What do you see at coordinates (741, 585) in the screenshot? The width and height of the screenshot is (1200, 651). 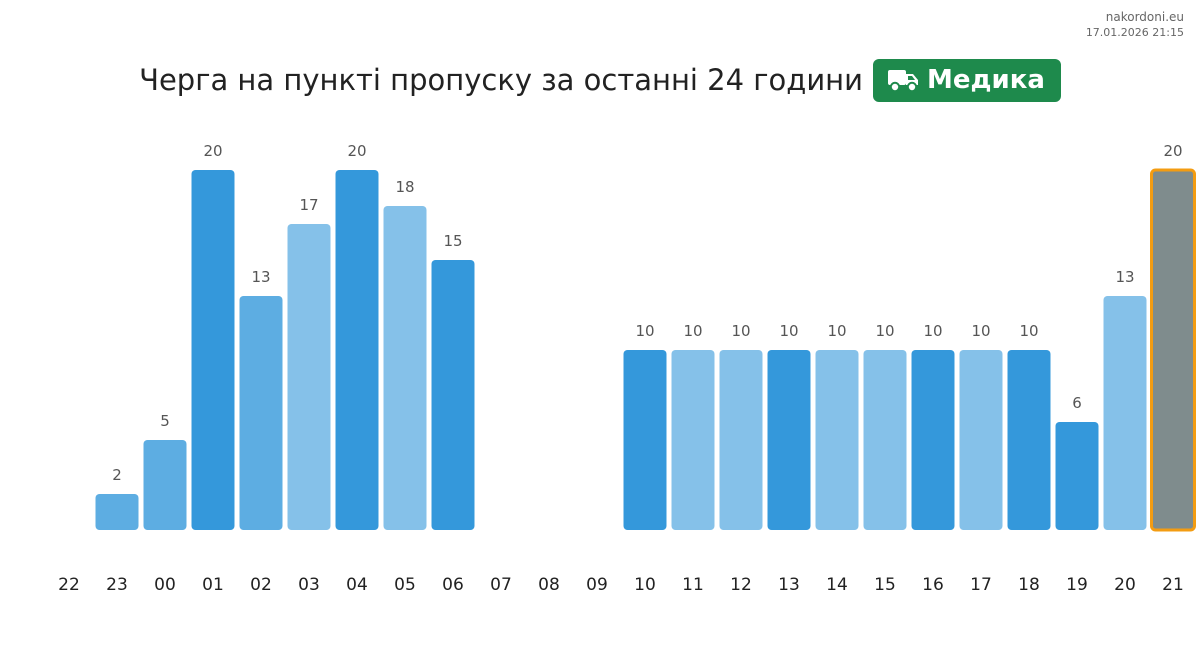 I see `x-tick-label: 12` at bounding box center [741, 585].